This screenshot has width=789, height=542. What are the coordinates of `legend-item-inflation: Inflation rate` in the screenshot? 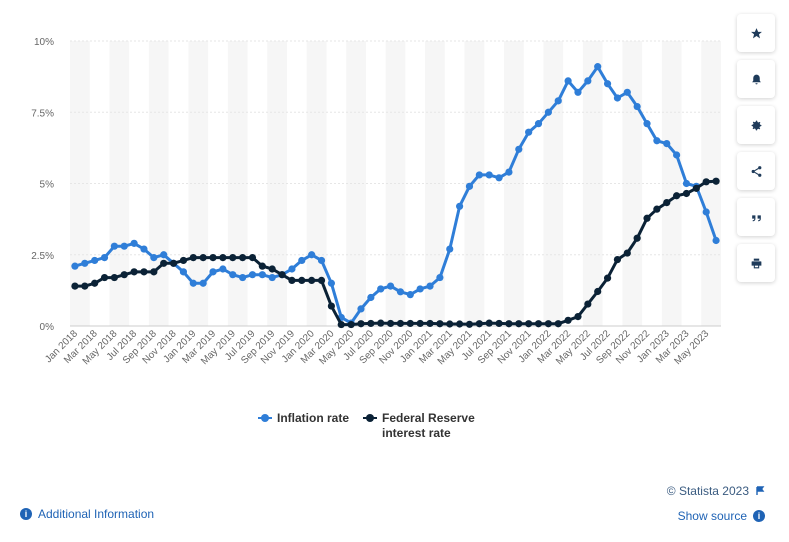 It's located at (303, 426).